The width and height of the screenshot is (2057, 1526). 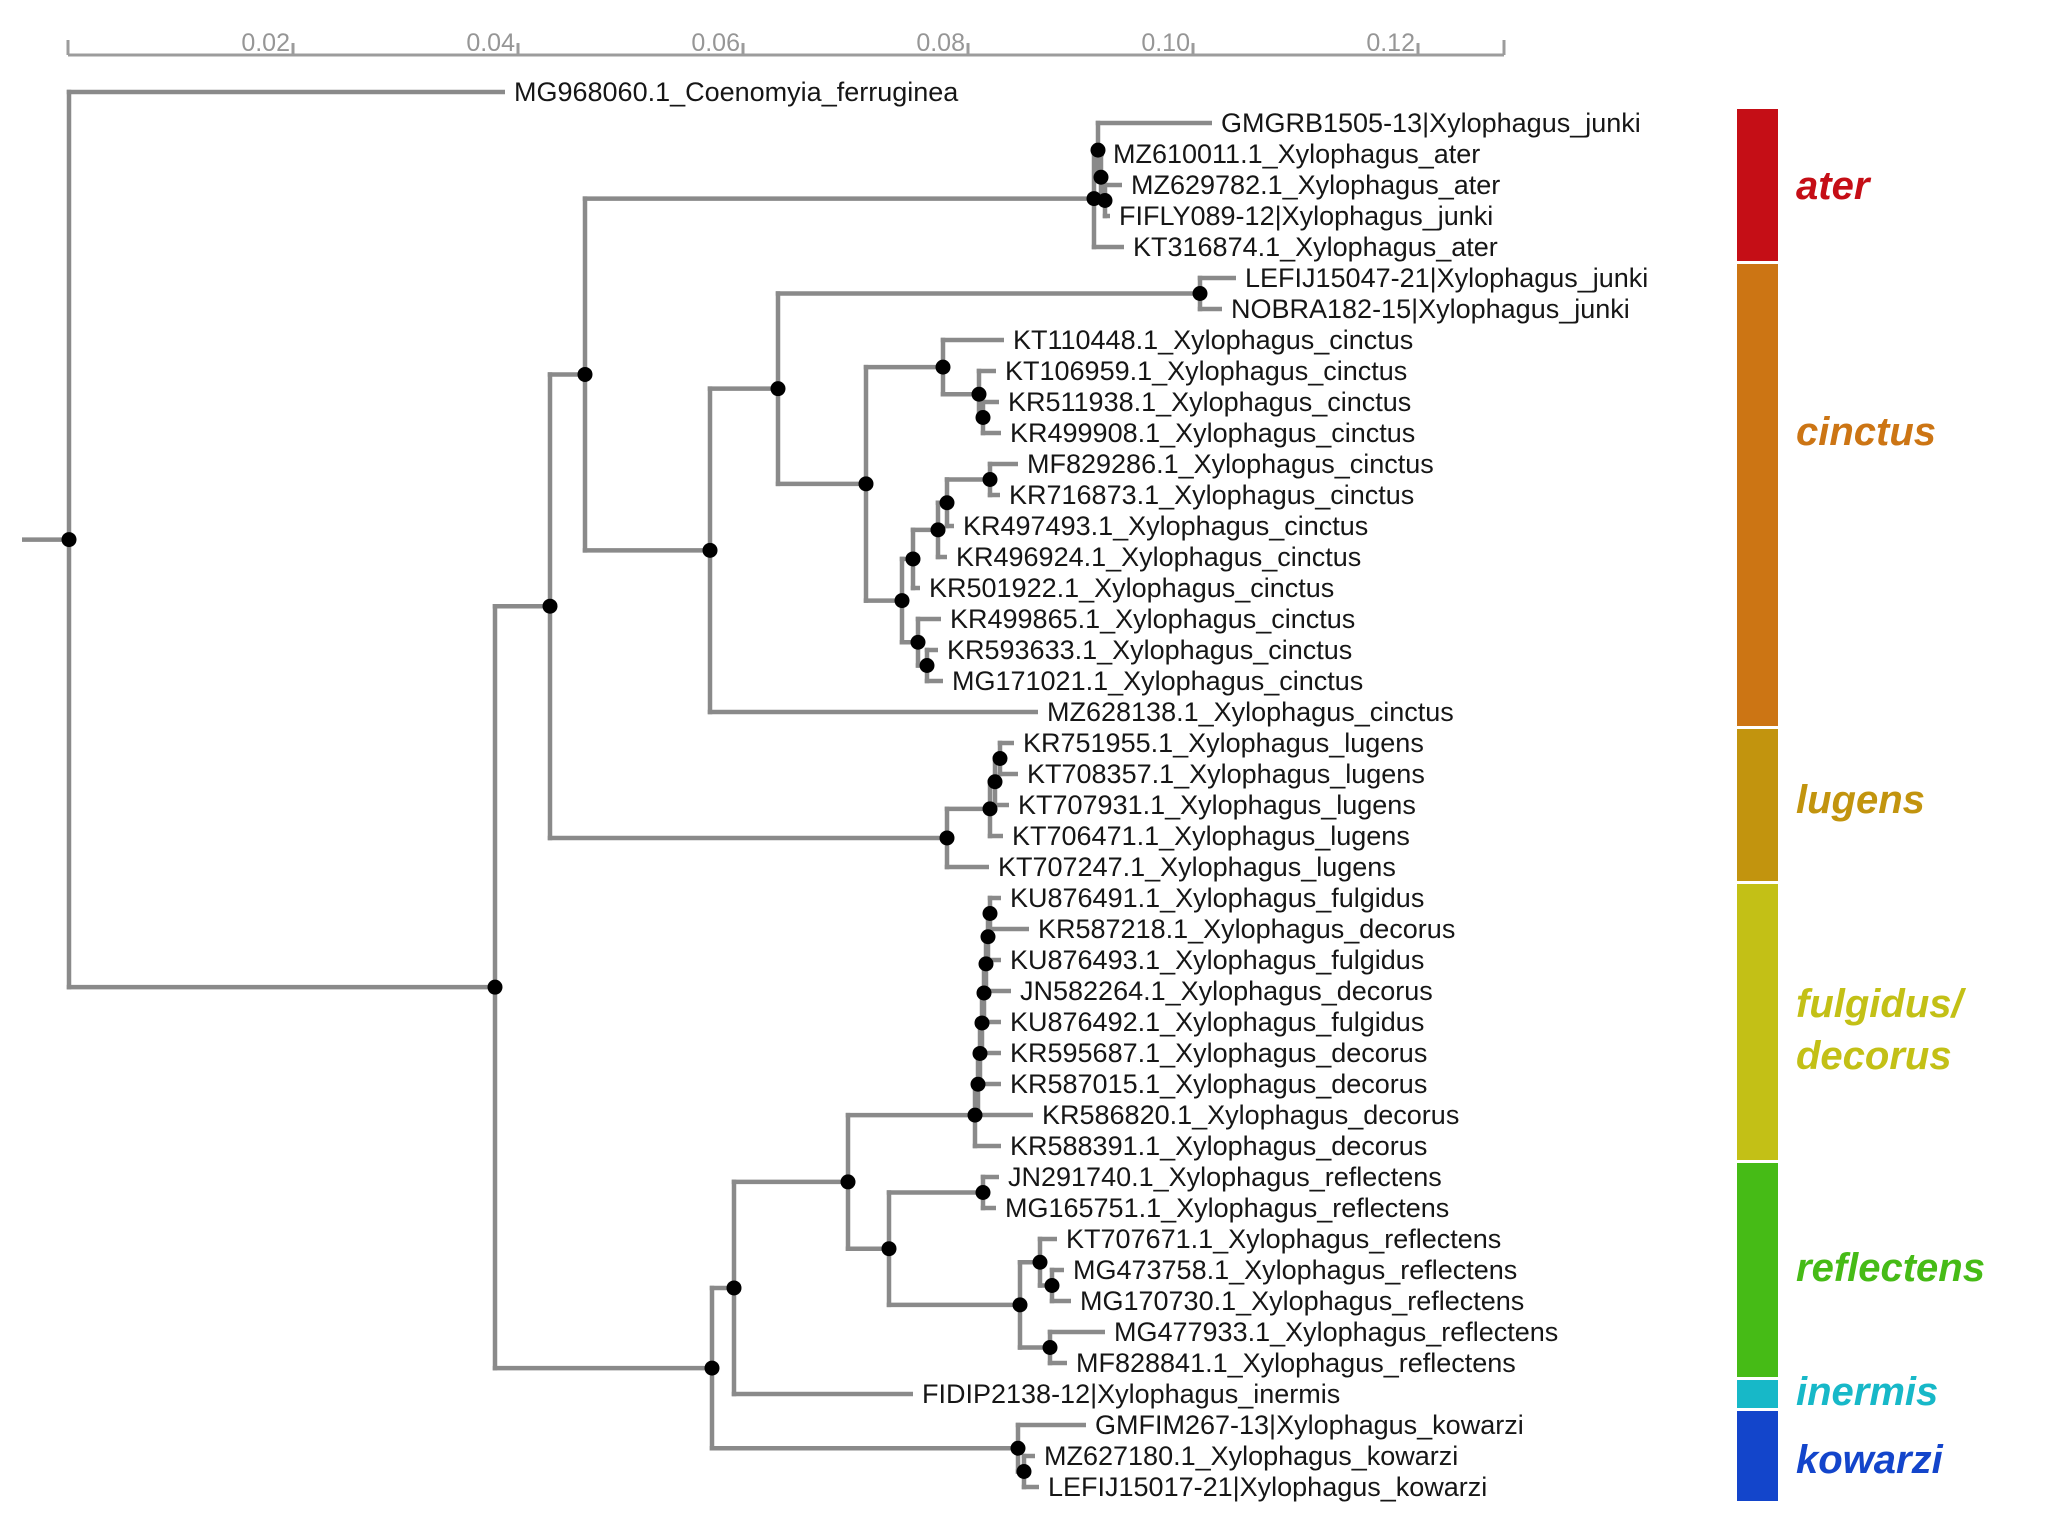 I want to click on tip-label: KR716873.1_Xylophagus_cinctus, so click(x=1211, y=495).